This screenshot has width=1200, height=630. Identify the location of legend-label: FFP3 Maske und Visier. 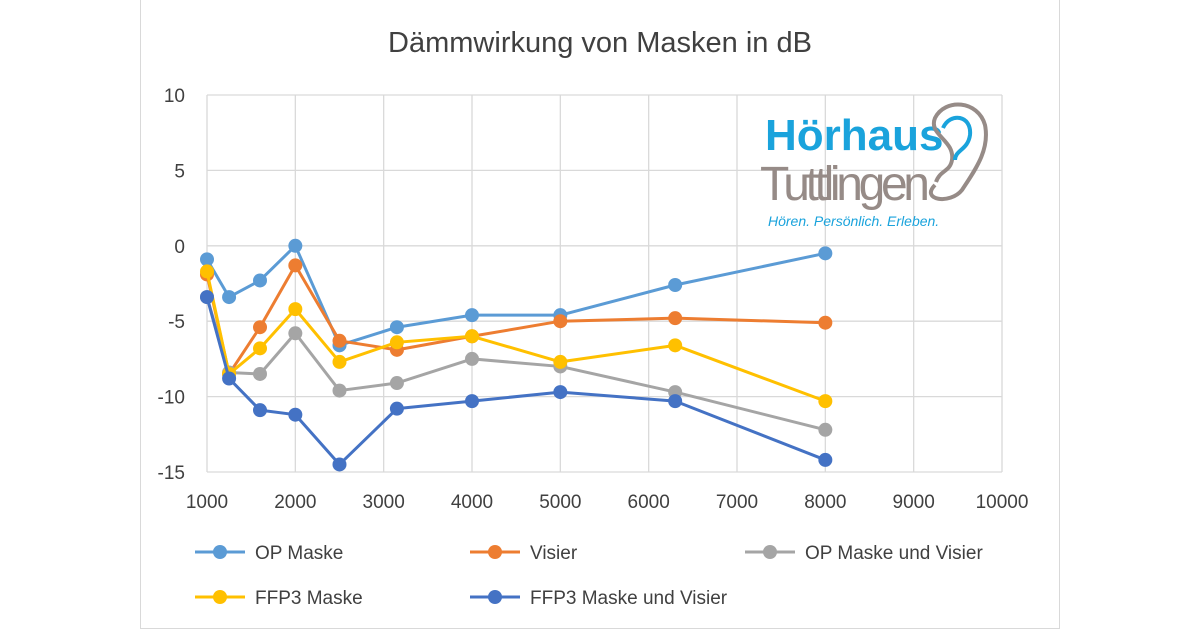
(629, 598).